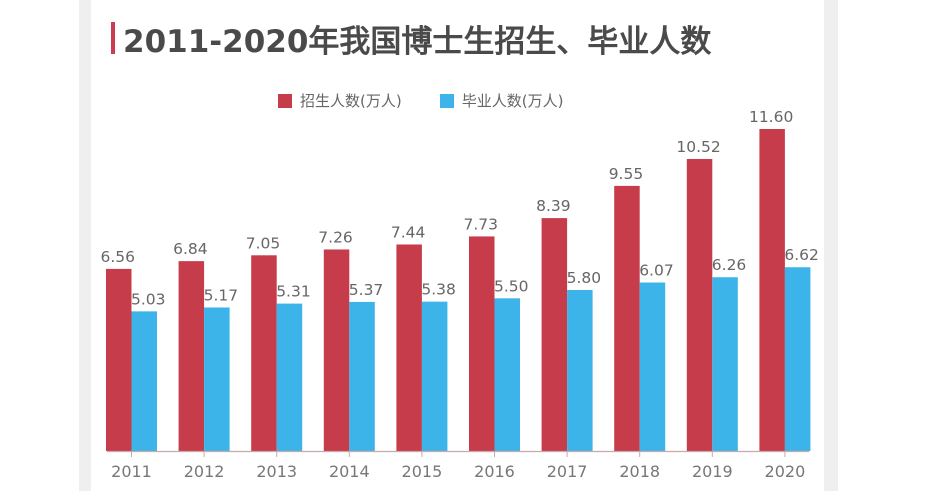 This screenshot has height=491, width=940. I want to click on label-graduates-2014: 5.37, so click(366, 290).